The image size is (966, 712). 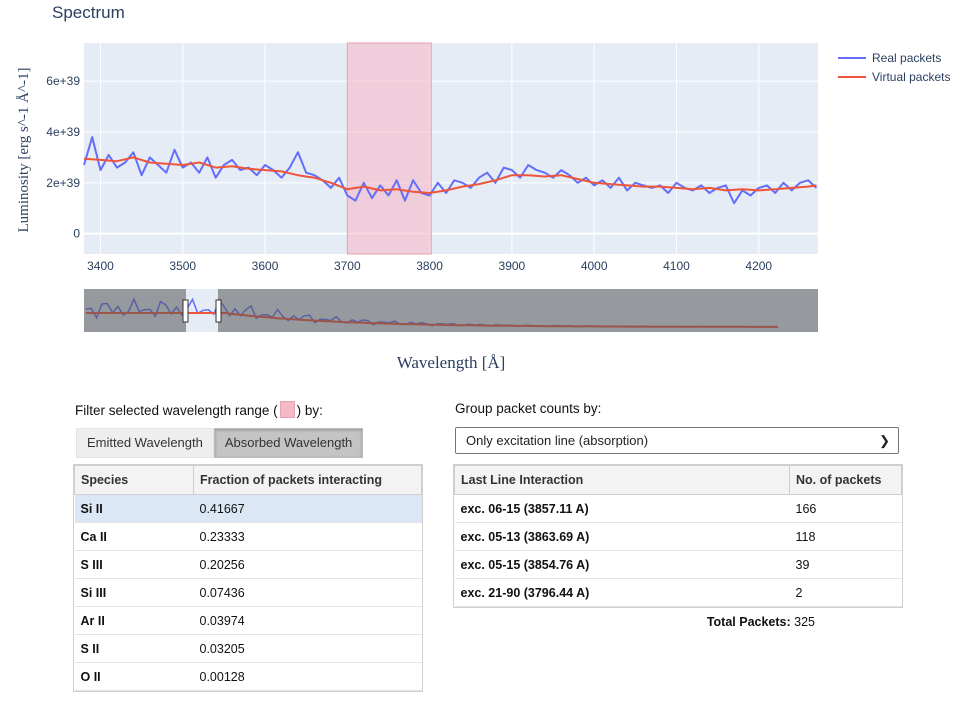 I want to click on group-select-value: Only excitation line (absorption), so click(x=557, y=440).